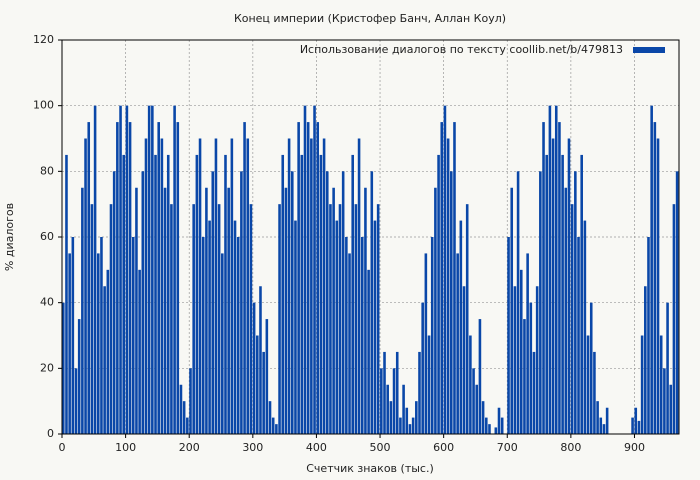 This screenshot has width=700, height=480. I want to click on x-tick-label: 800, so click(570, 447).